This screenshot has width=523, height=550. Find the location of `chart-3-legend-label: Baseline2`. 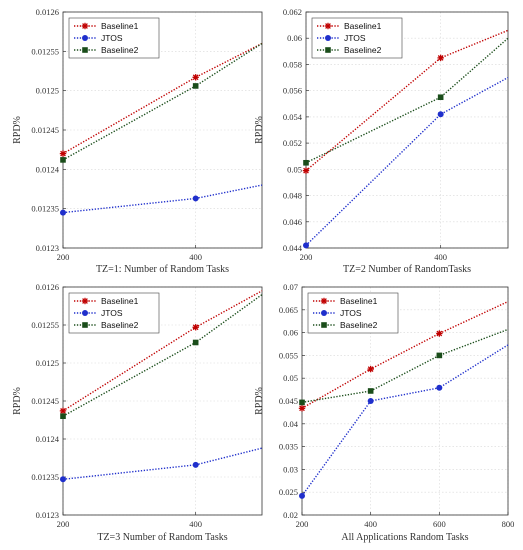

chart-3-legend-label: Baseline2 is located at coordinates (120, 325).